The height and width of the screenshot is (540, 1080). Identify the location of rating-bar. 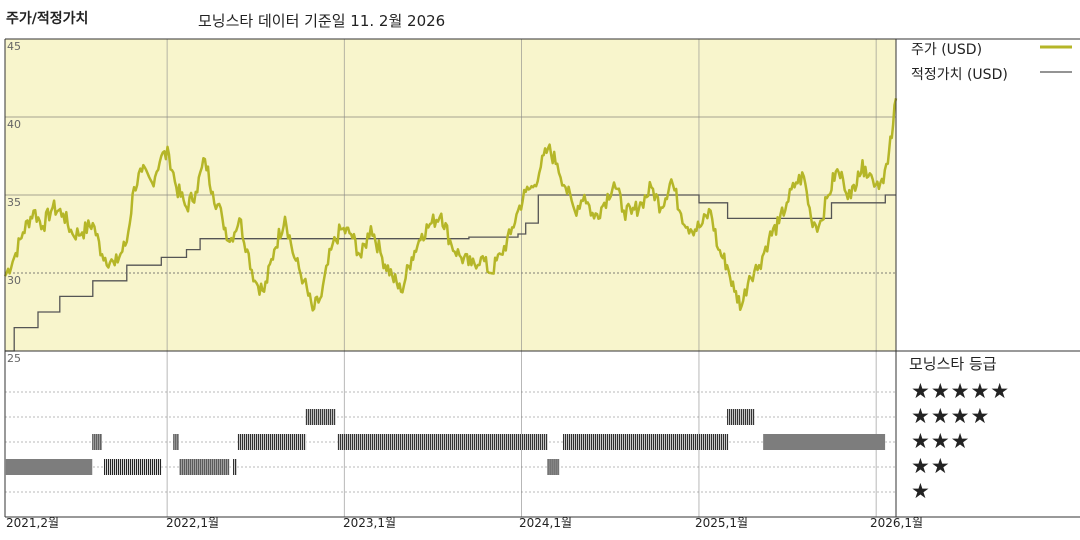
(97, 442).